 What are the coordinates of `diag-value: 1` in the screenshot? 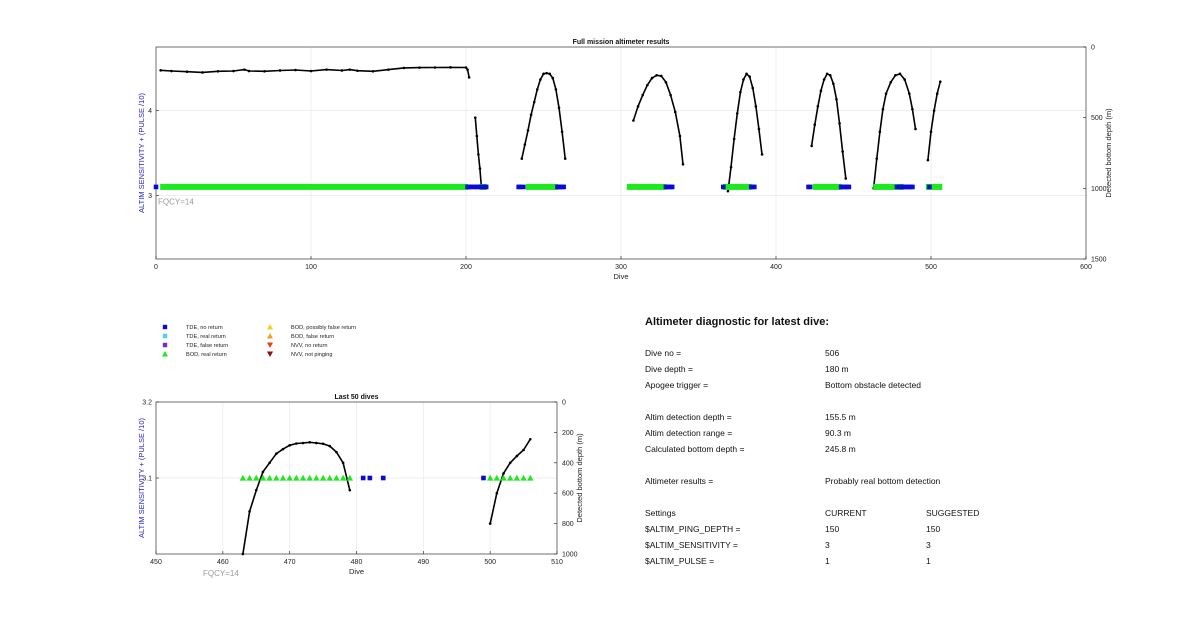 It's located at (827, 561).